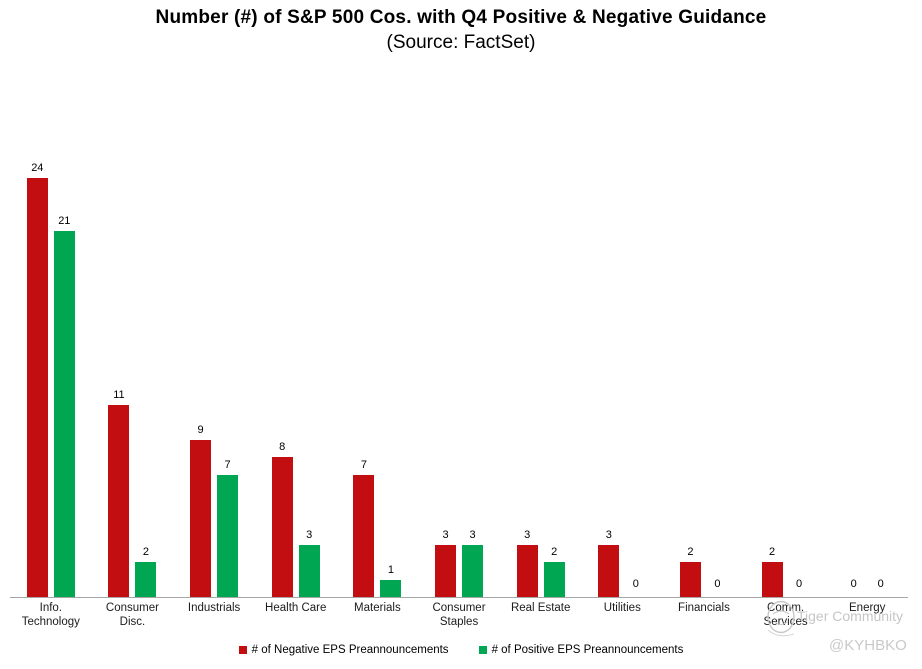 The image size is (922, 669). Describe the element at coordinates (587, 650) in the screenshot. I see `legend-label-positive: # of Positive EPS Preannouncements` at that location.